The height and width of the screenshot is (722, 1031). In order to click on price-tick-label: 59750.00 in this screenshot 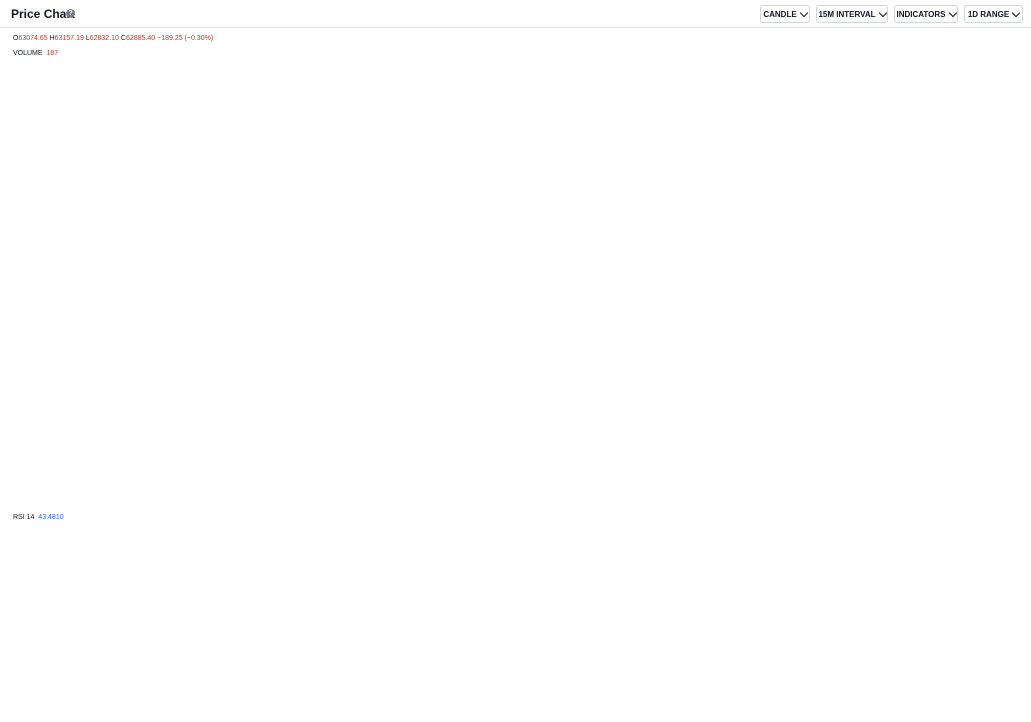, I will do `click(1008, 466)`.